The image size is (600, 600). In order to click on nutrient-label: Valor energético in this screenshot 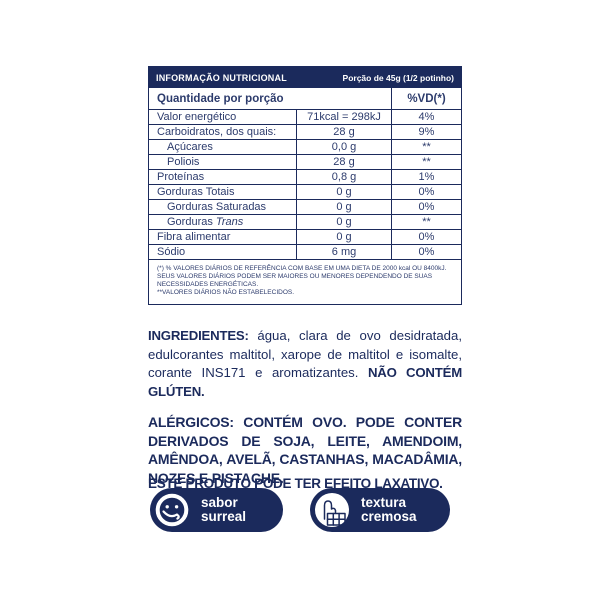, I will do `click(197, 117)`.